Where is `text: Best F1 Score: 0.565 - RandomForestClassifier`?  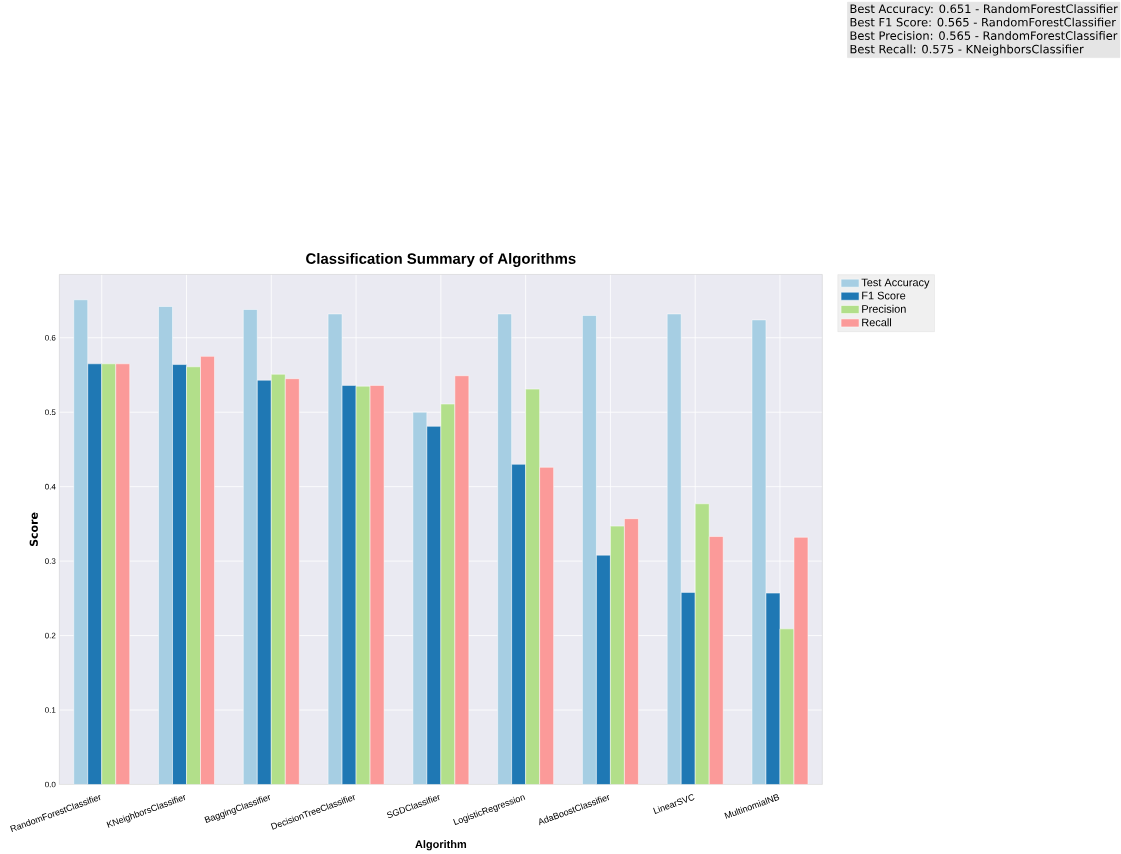
text: Best F1 Score: 0.565 - RandomForestClassifier is located at coordinates (983, 22).